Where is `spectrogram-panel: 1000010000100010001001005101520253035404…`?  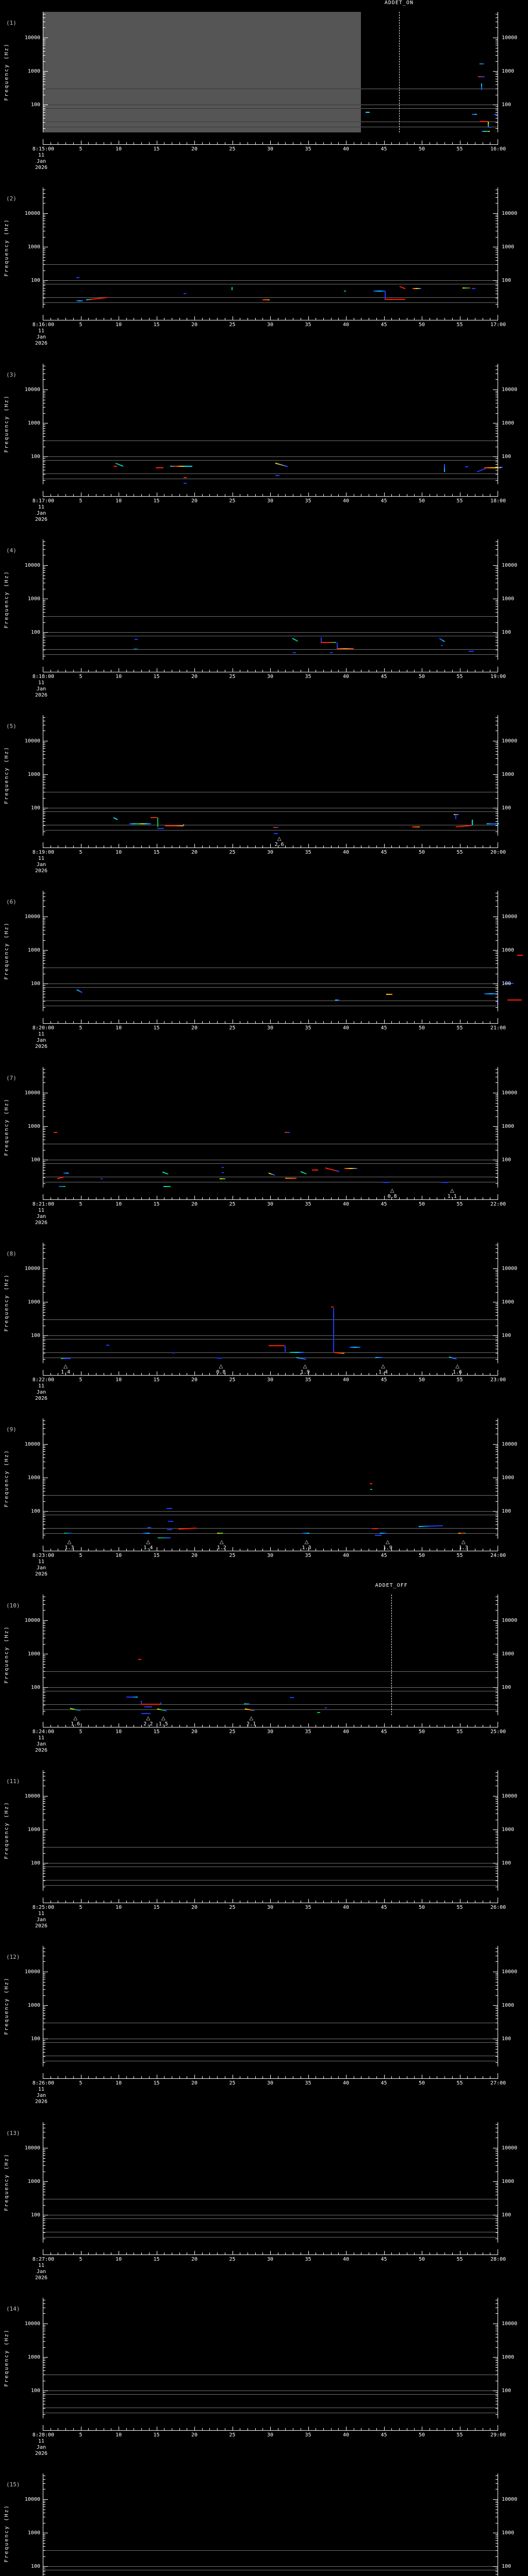 spectrogram-panel: 1000010000100010001001005101520253035404… is located at coordinates (264, 2519).